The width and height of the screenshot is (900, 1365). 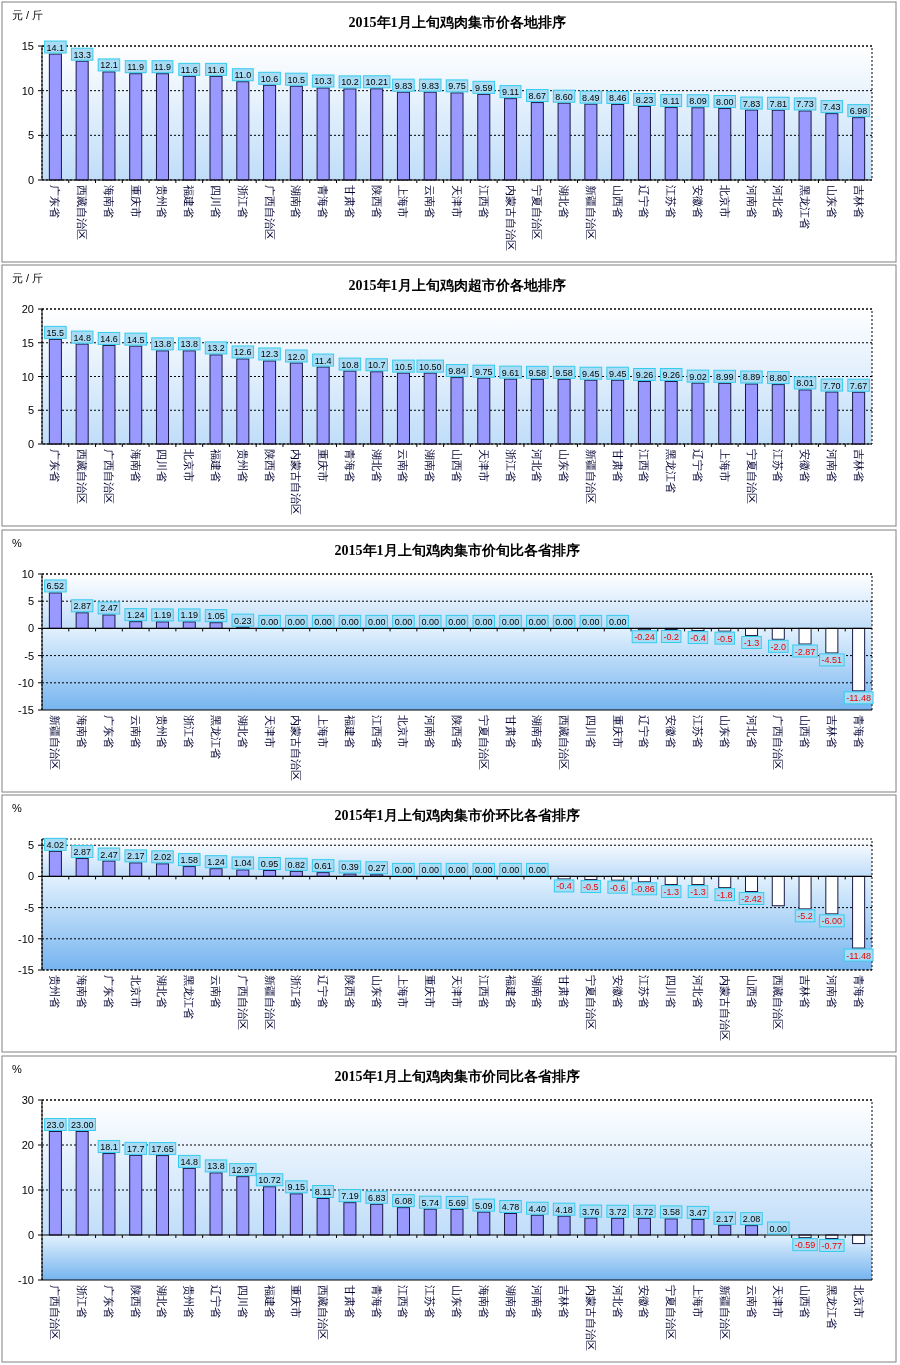 What do you see at coordinates (751, 103) in the screenshot?
I see `data-label: 7.83` at bounding box center [751, 103].